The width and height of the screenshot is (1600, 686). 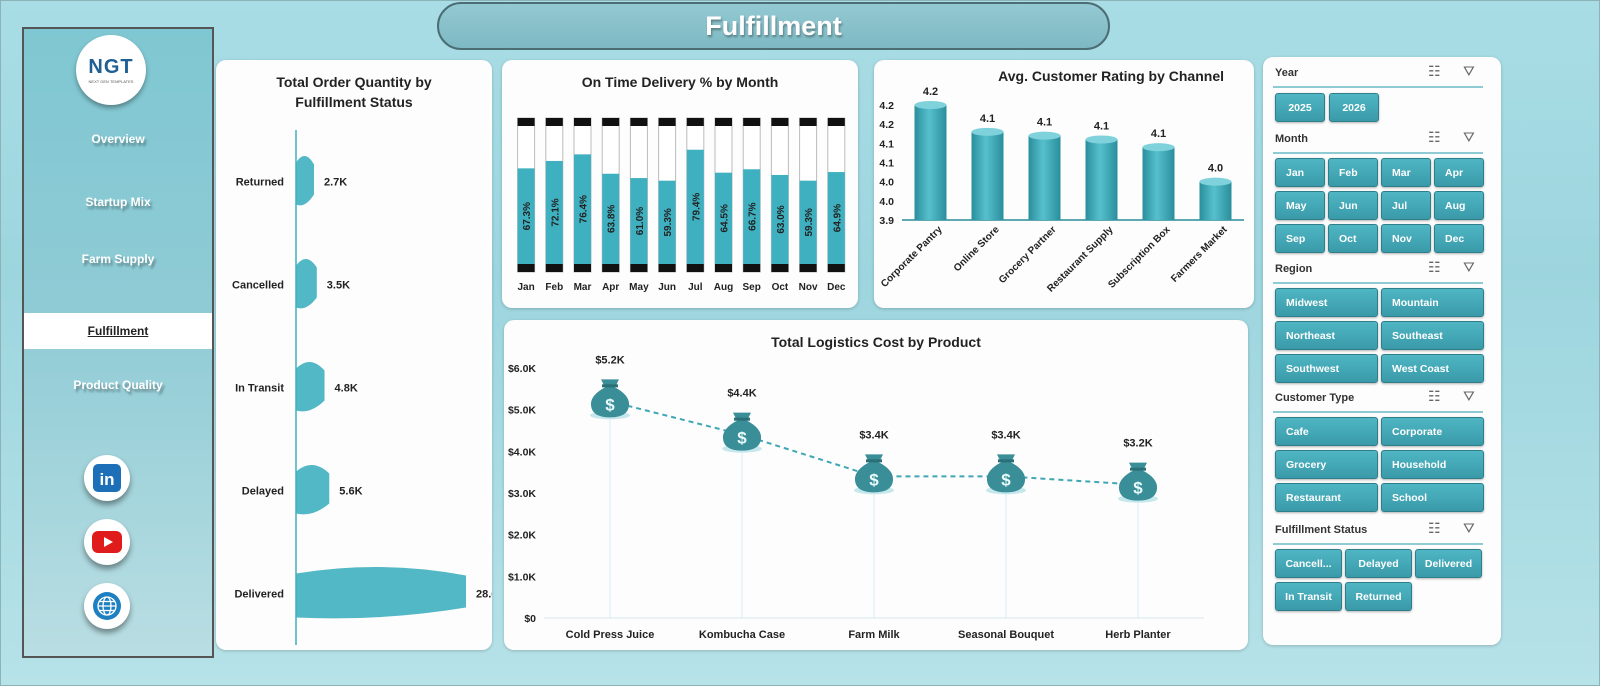 What do you see at coordinates (1432, 464) in the screenshot?
I see `slicer-customer-type-household: Household` at bounding box center [1432, 464].